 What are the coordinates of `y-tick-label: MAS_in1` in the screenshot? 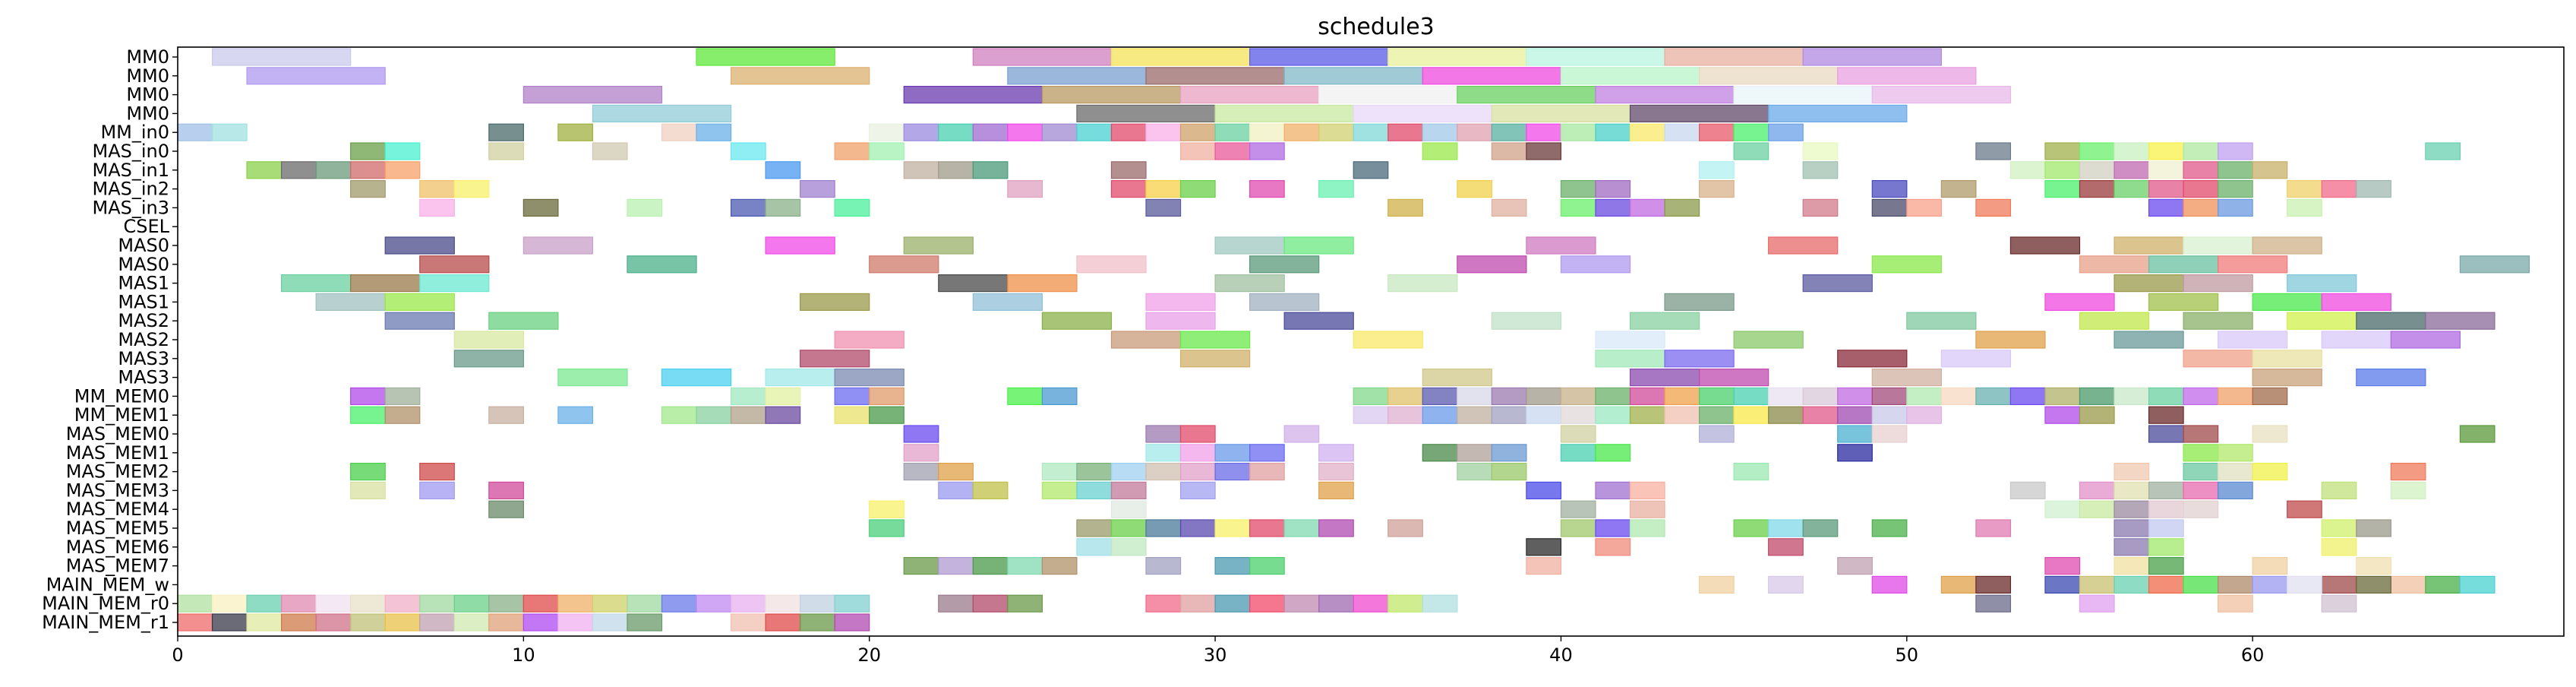 It's located at (130, 171).